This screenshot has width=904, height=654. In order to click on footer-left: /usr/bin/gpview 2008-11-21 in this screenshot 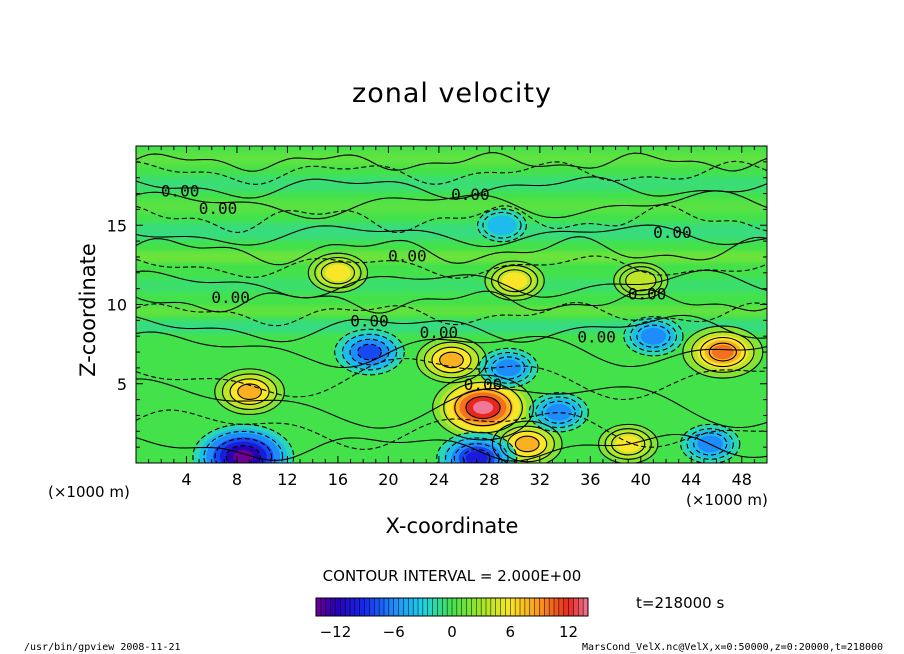, I will do `click(102, 647)`.